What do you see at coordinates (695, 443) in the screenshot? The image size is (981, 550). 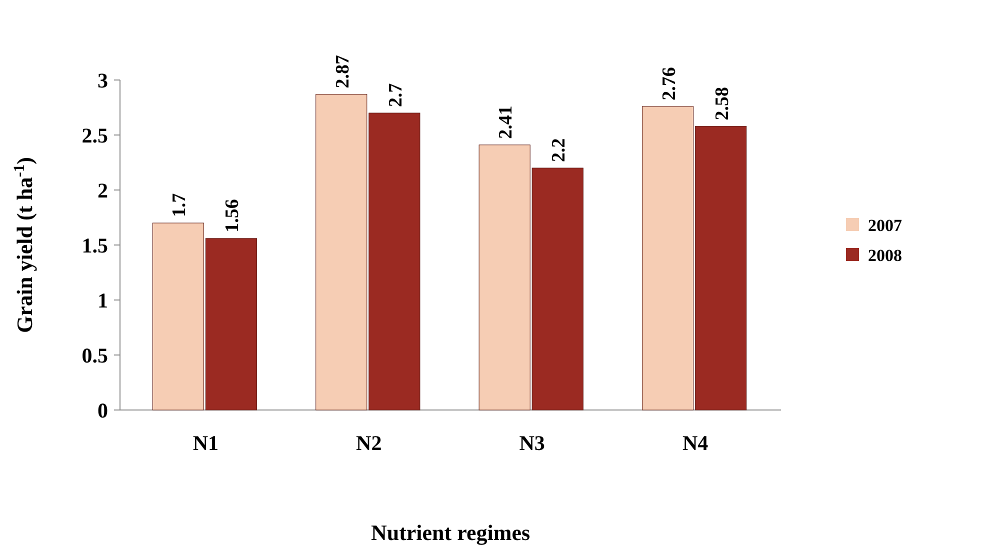 I see `x-tick-label: N4` at bounding box center [695, 443].